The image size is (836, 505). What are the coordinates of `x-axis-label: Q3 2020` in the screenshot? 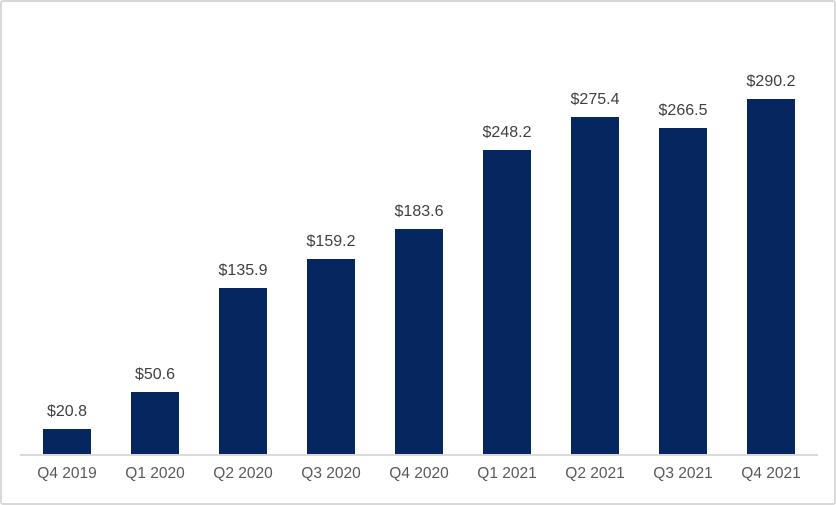 It's located at (331, 473).